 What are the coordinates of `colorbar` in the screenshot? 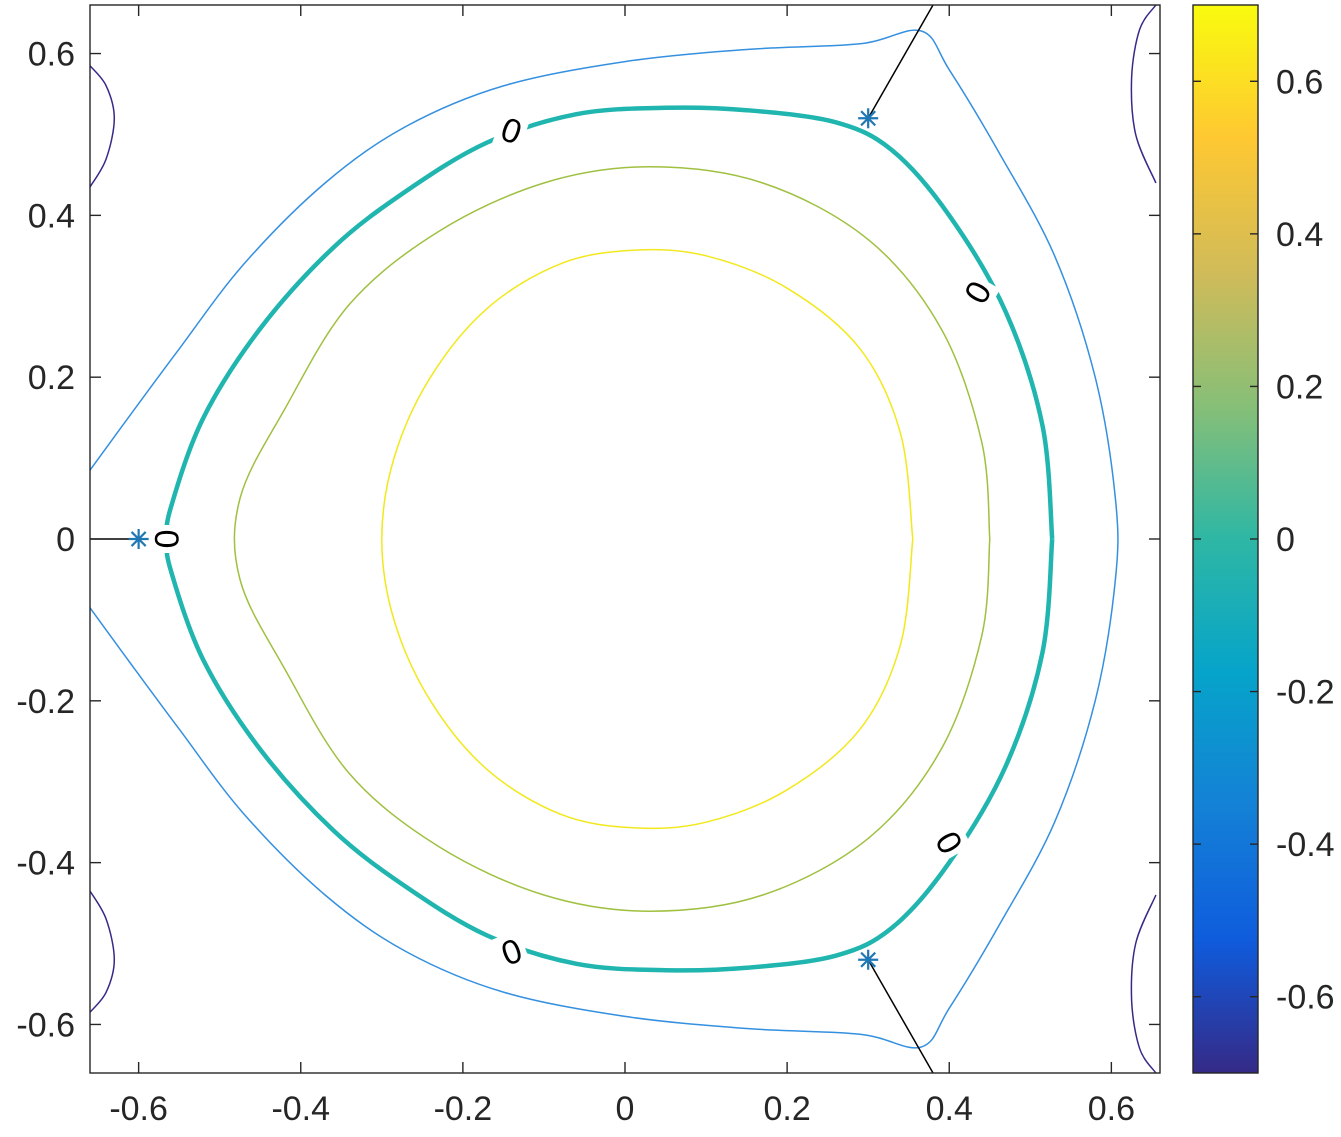 It's located at (1225, 539).